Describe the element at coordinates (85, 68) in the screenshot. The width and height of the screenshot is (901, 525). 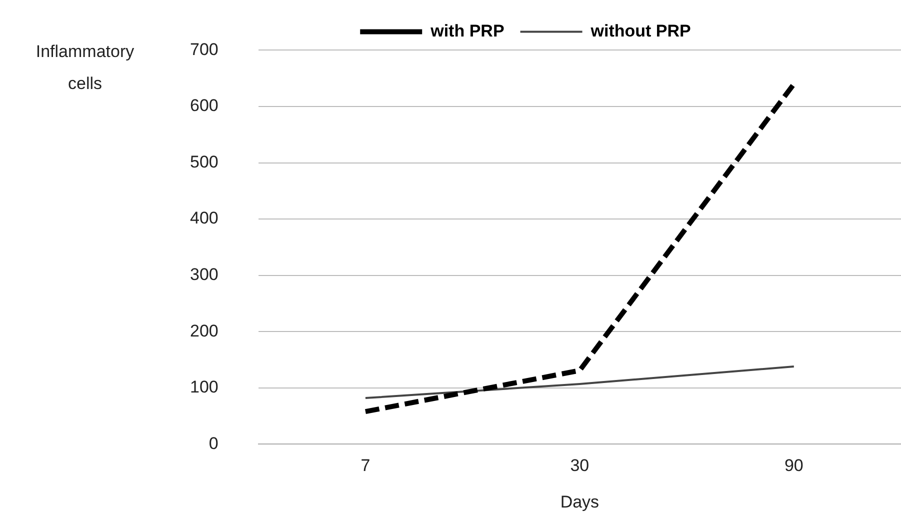
I see `y-axis-title: Inflammatory cells` at that location.